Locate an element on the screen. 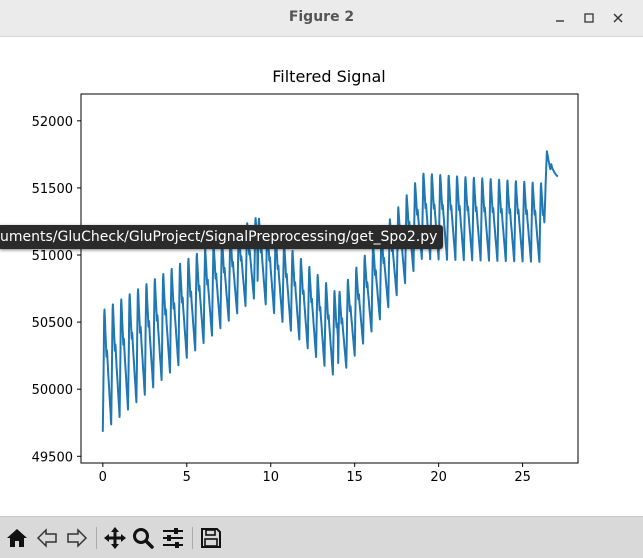  title-bar: Figure 2 is located at coordinates (321, 18).